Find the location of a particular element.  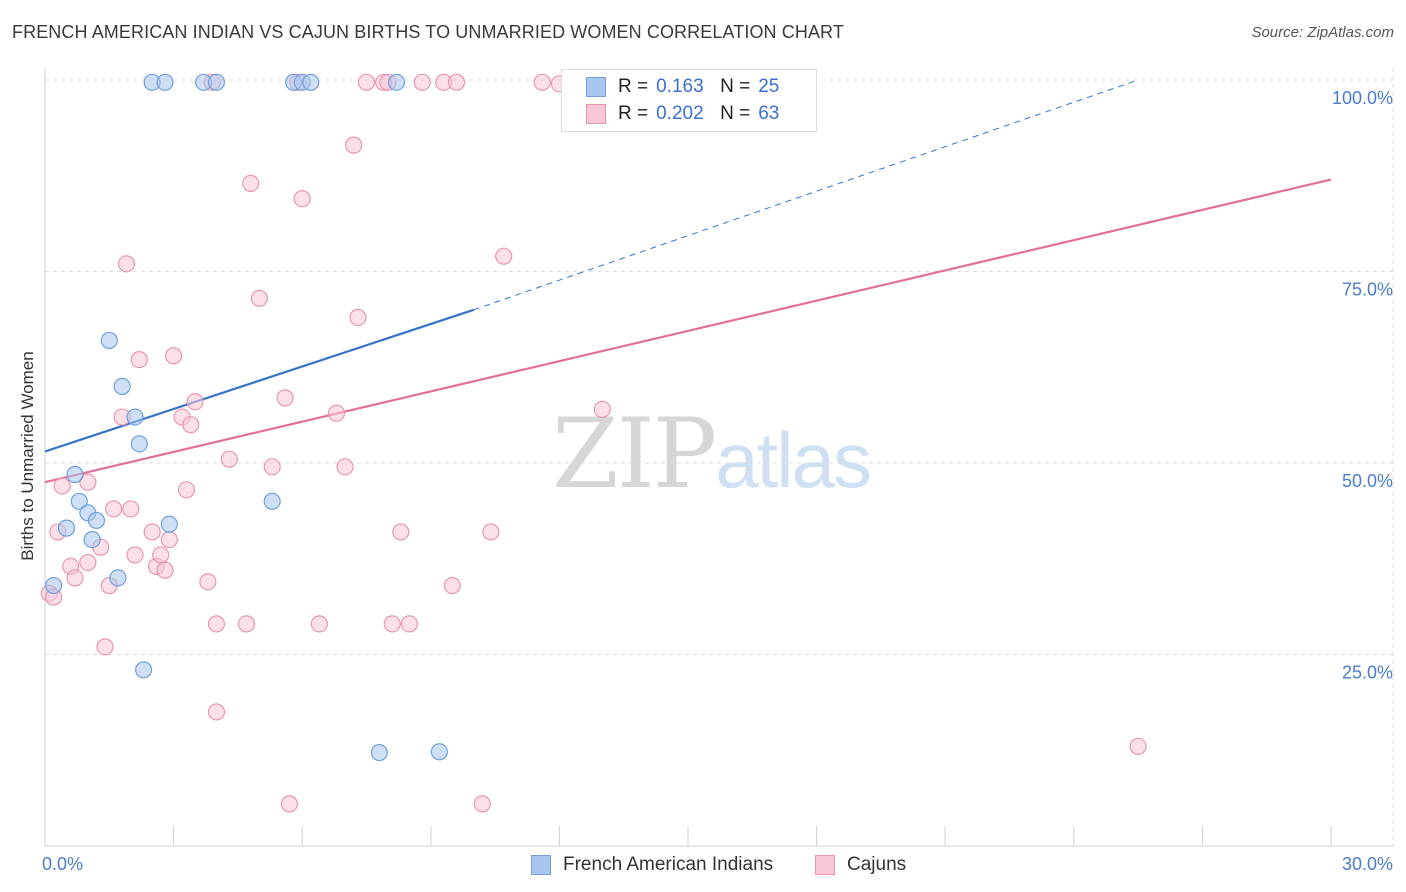

bottom-legend-swatch-blue is located at coordinates (541, 865).